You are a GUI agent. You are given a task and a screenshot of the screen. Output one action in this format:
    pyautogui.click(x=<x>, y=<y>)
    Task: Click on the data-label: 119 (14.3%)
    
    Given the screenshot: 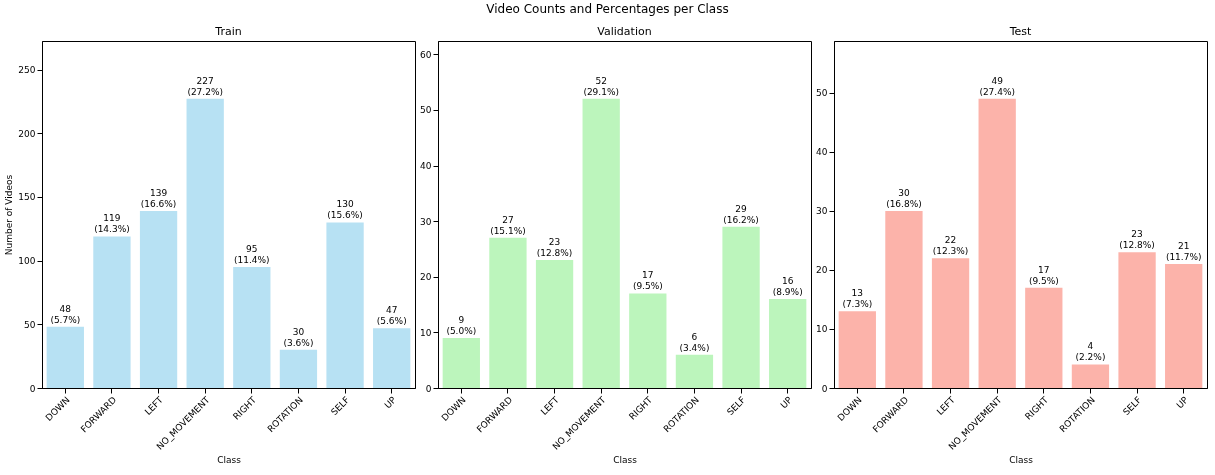 What is the action you would take?
    pyautogui.click(x=112, y=224)
    